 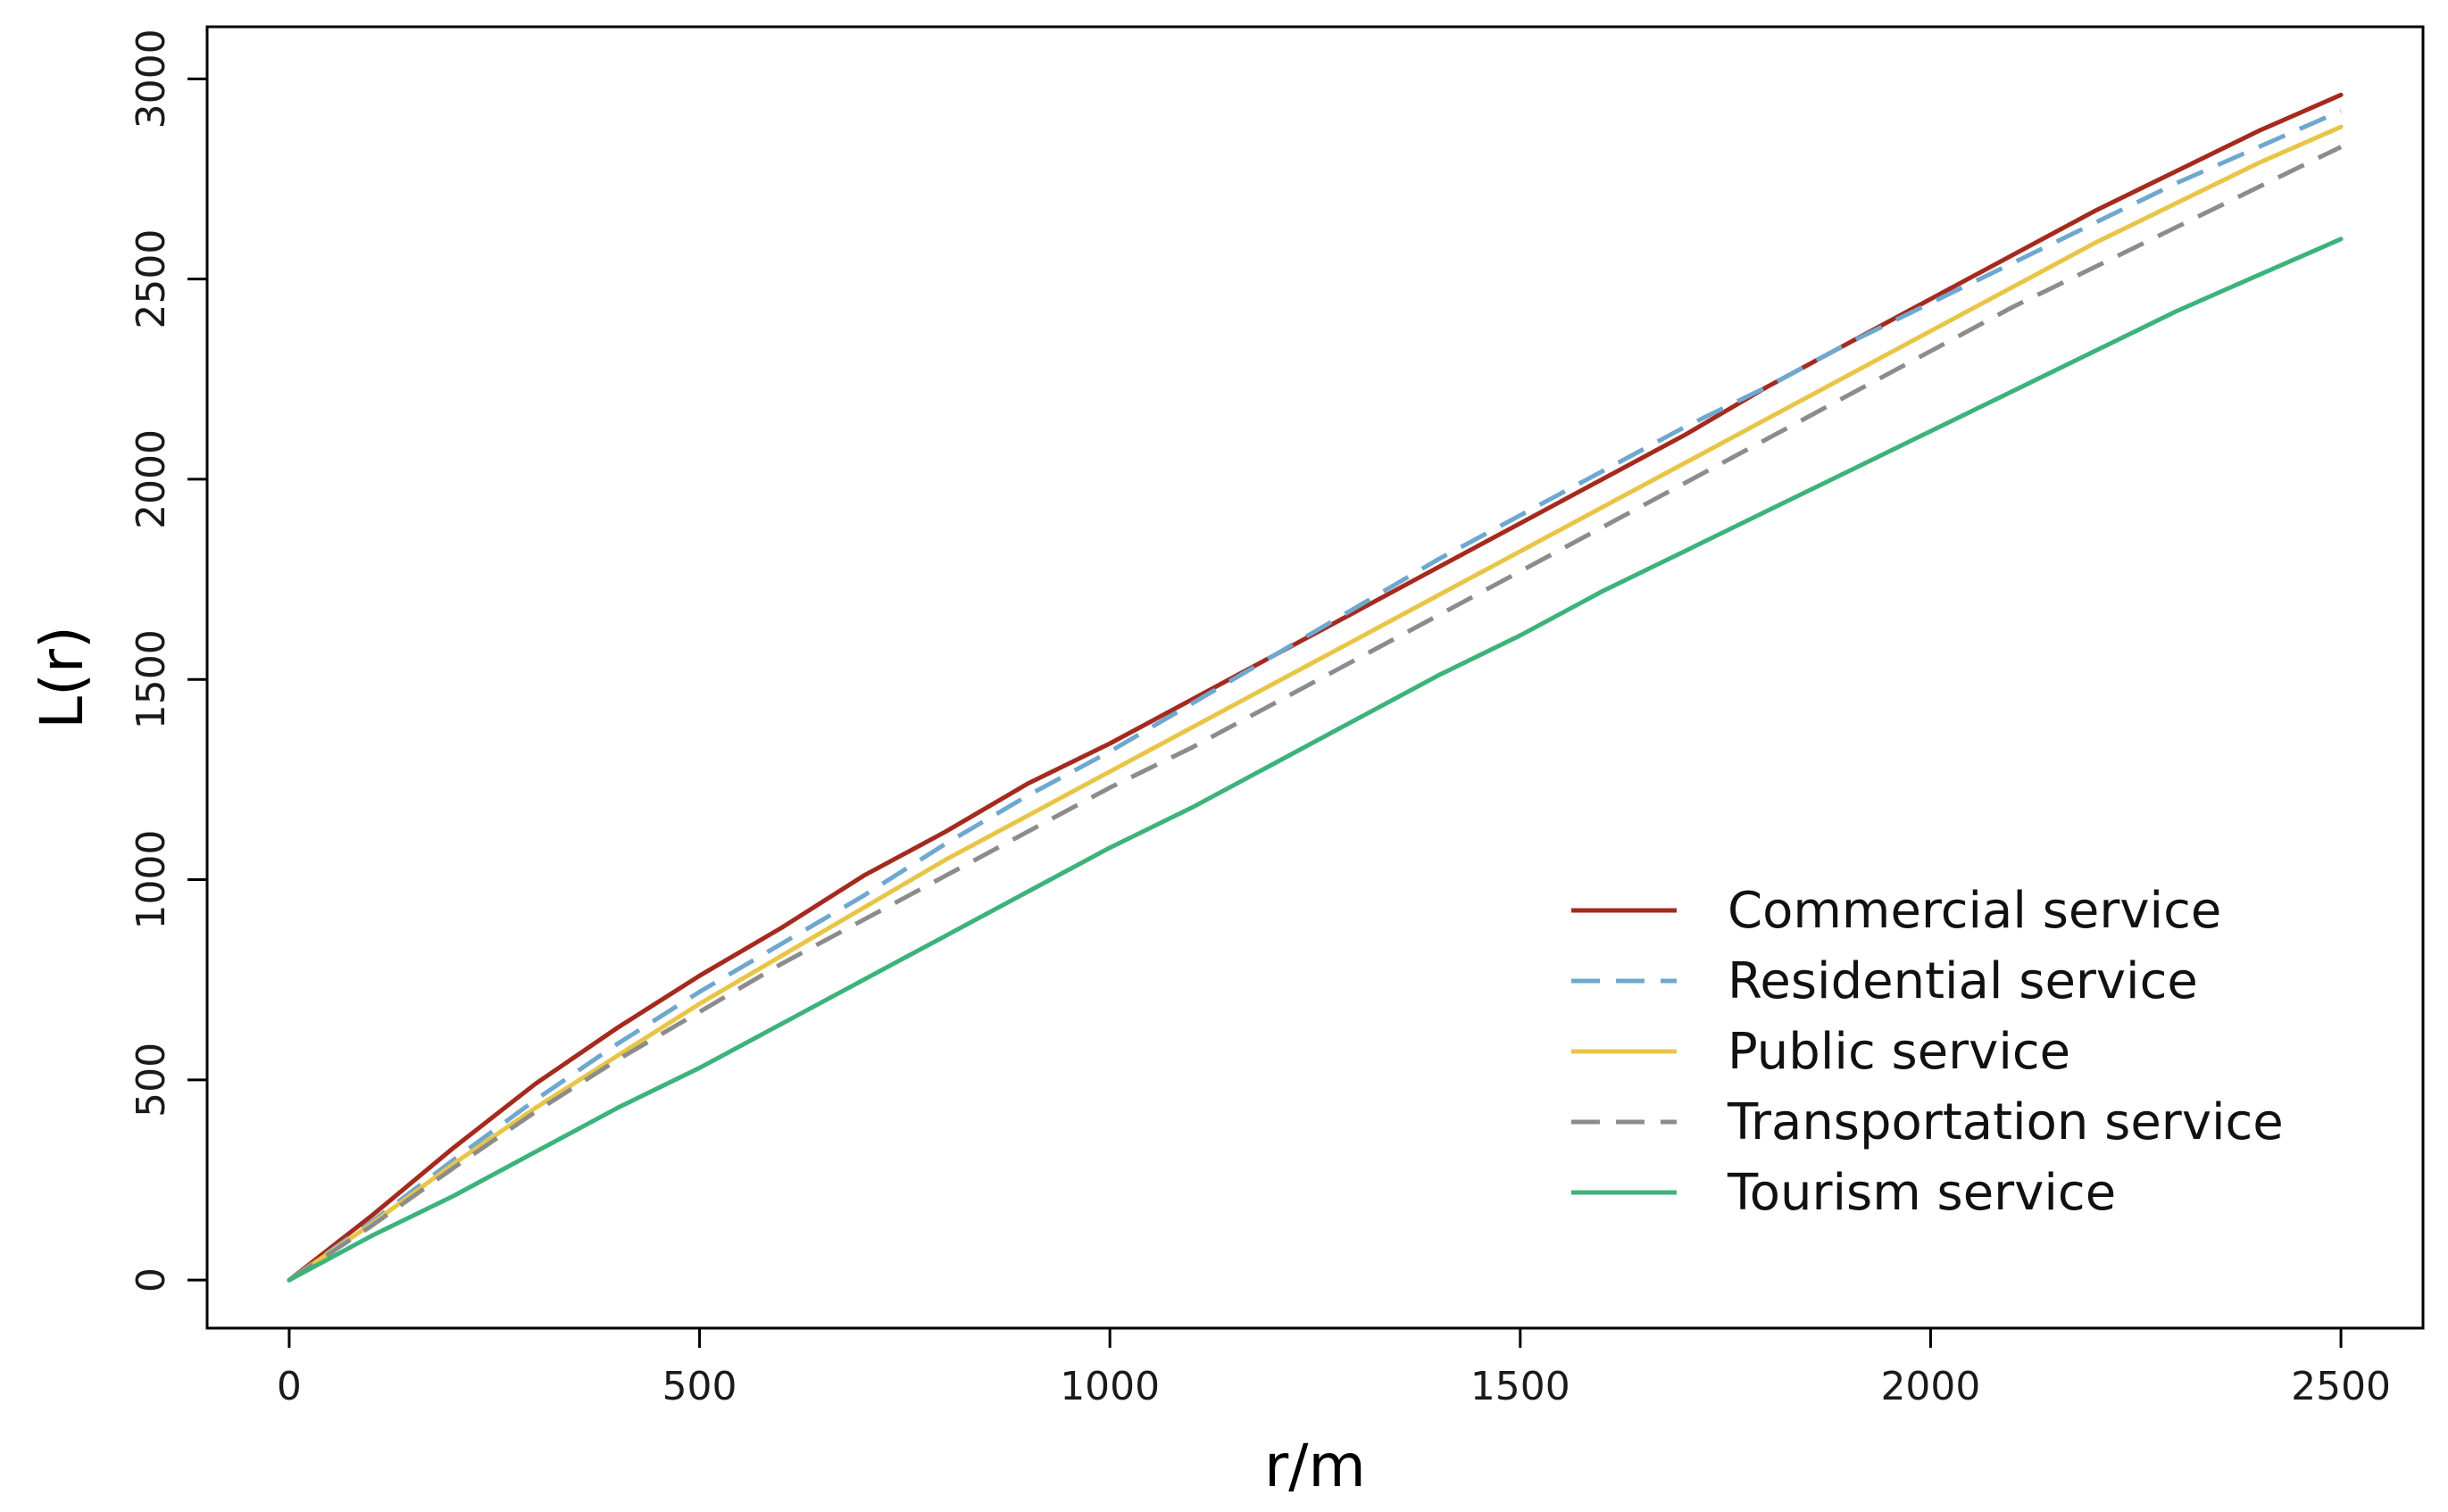 What do you see at coordinates (151, 79) in the screenshot?
I see `y-tick-label: 3000` at bounding box center [151, 79].